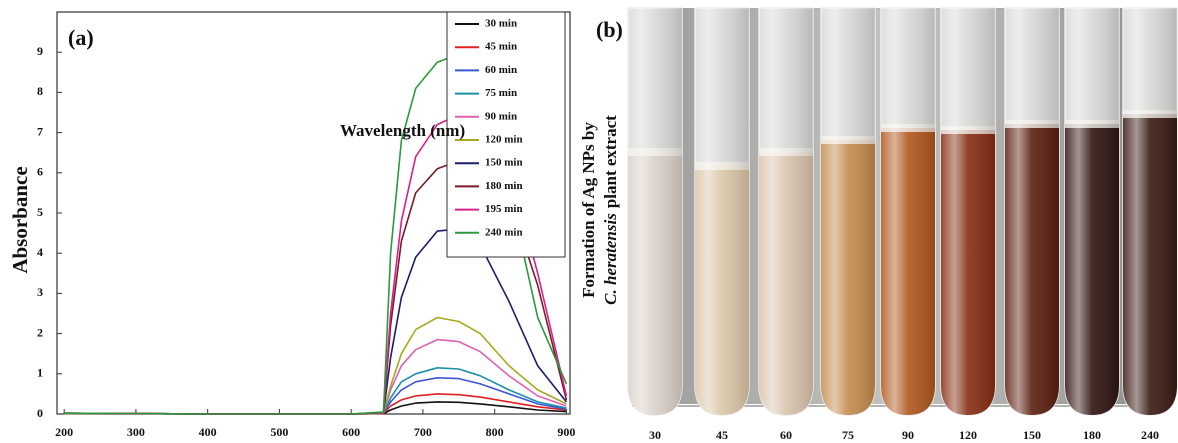  I want to click on y-tick-label: 9, so click(40, 51).